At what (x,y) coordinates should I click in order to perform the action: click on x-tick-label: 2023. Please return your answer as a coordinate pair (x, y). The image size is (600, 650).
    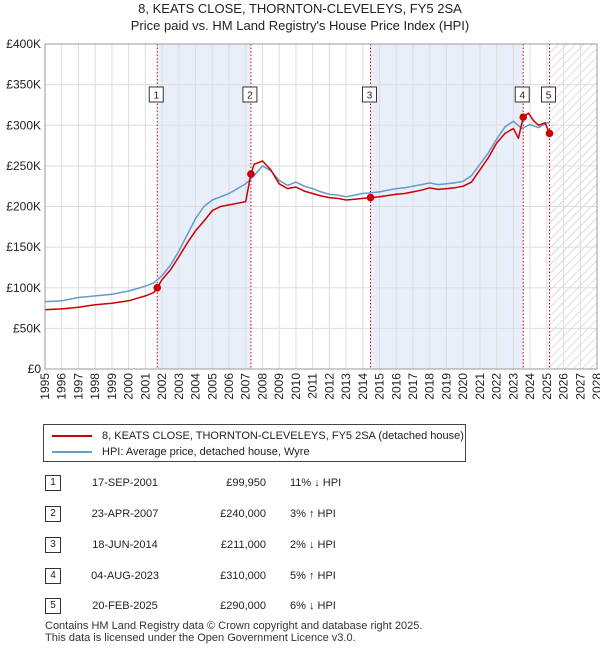
    Looking at the image, I should click on (513, 386).